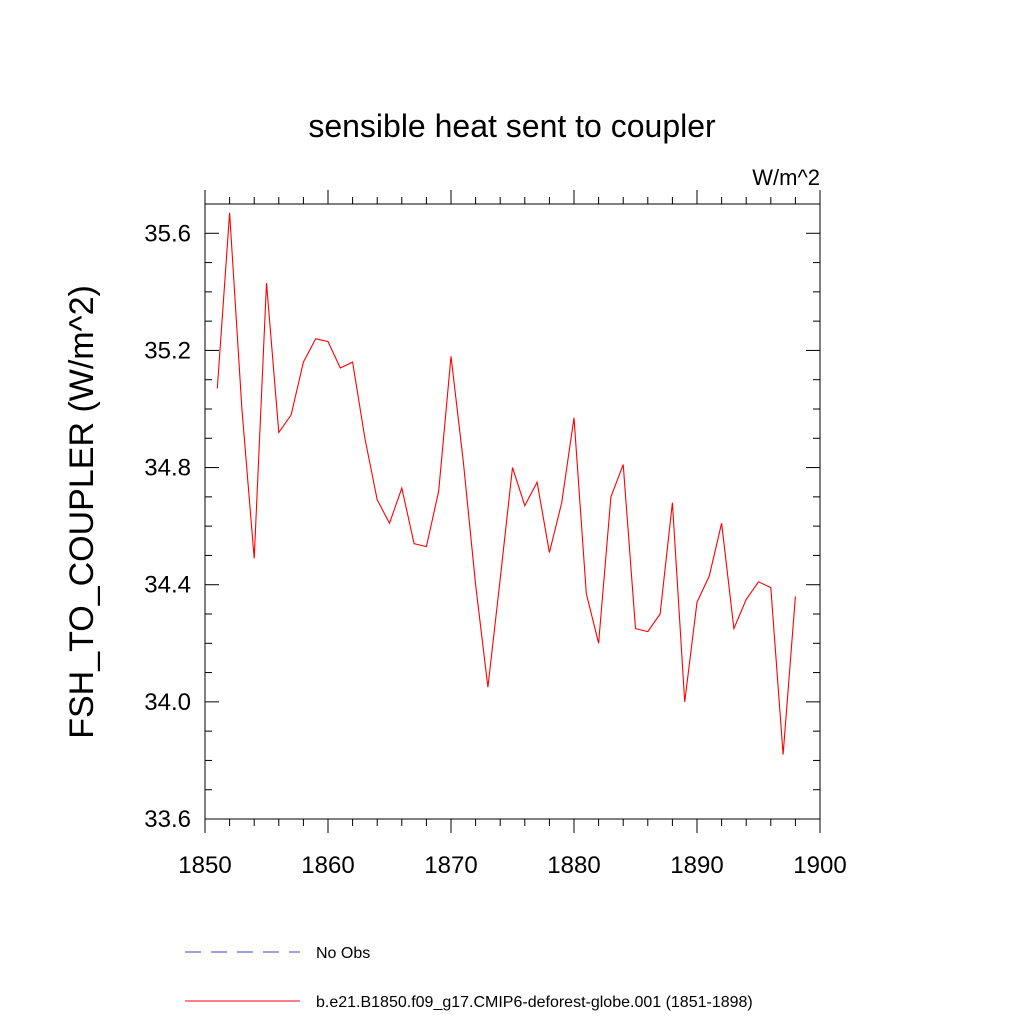  I want to click on x-tick-label: 1860, so click(327, 865).